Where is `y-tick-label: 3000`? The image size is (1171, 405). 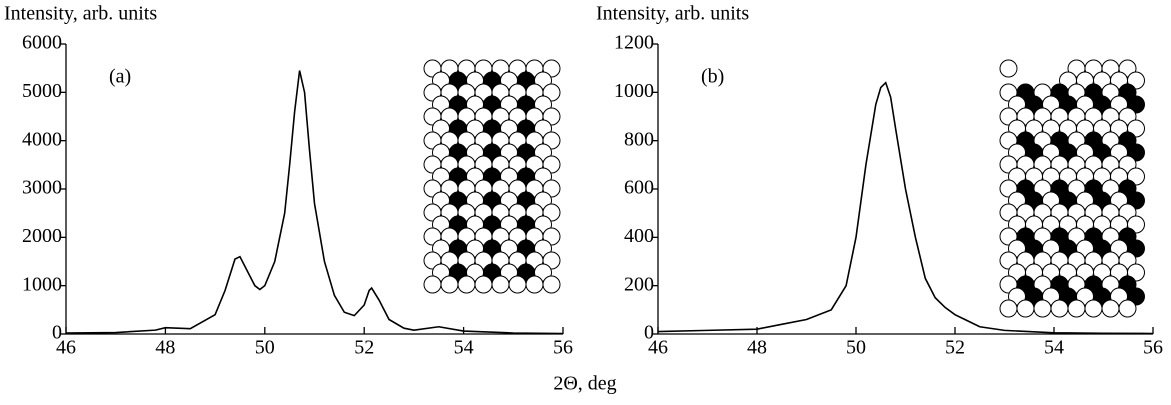
y-tick-label: 3000 is located at coordinates (42, 188).